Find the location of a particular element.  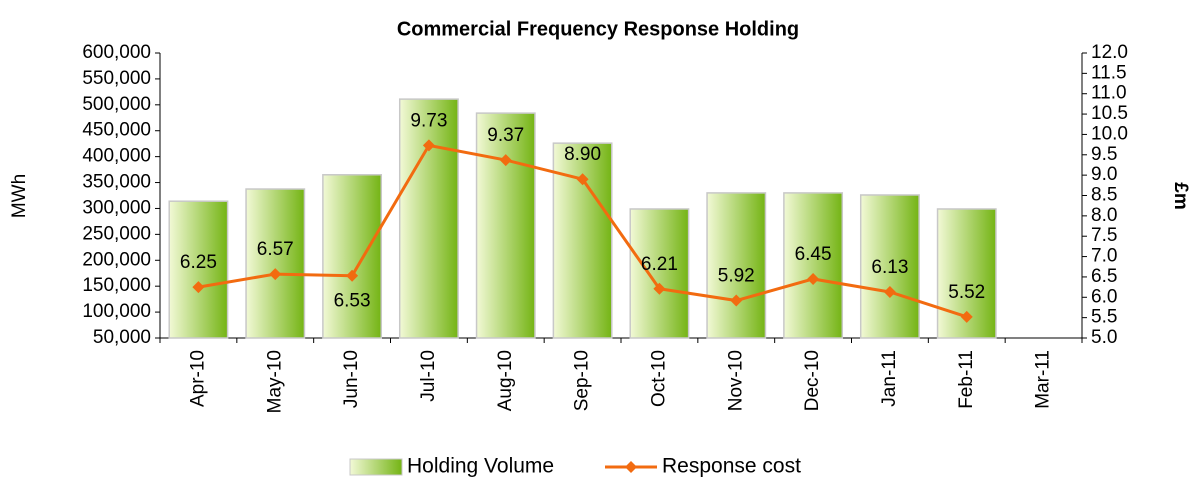

y2-tick-label: 5.5 is located at coordinates (1104, 317).